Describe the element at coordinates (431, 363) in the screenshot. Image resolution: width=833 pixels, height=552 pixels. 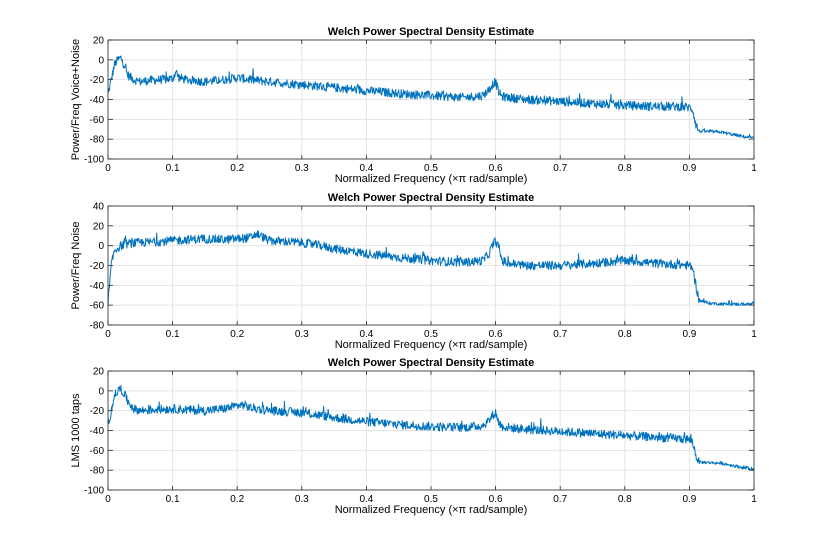
I see `chart-3-title: Welch Power Spectral Density Estimate` at that location.